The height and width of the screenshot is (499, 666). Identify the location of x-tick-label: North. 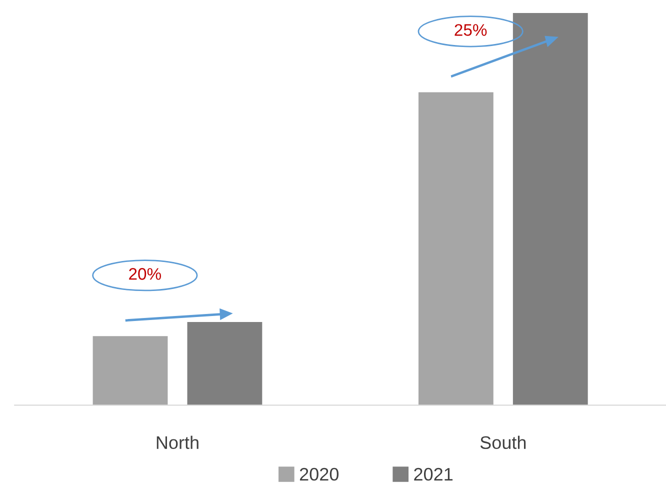
(177, 443).